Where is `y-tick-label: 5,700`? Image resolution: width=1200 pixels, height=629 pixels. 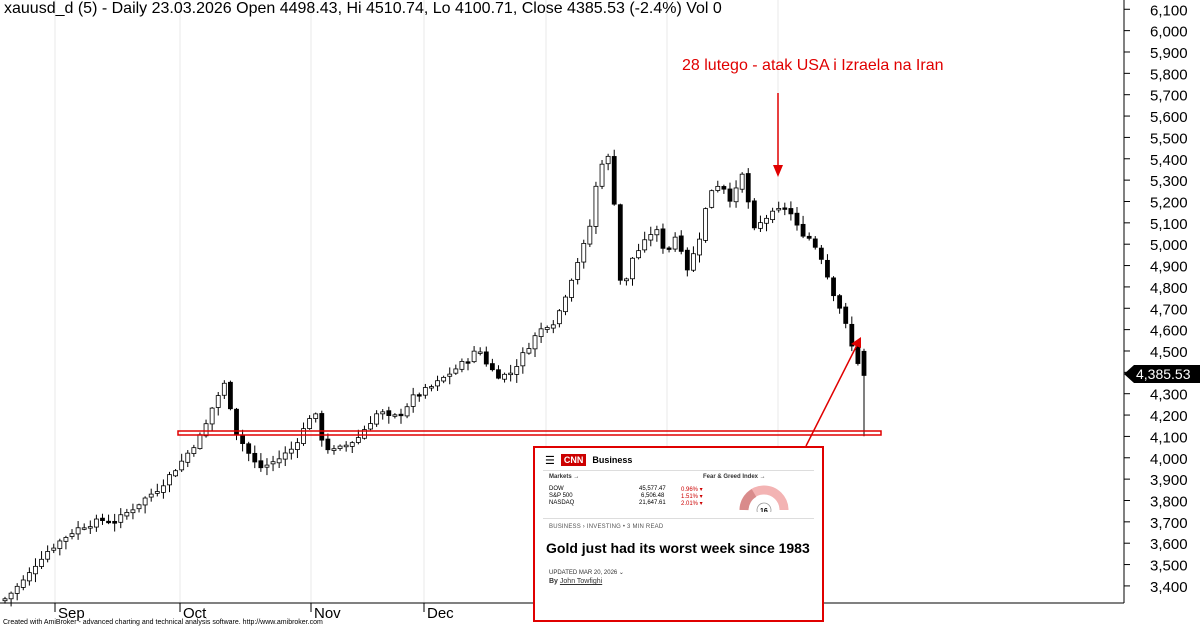
y-tick-label: 5,700 is located at coordinates (1169, 96).